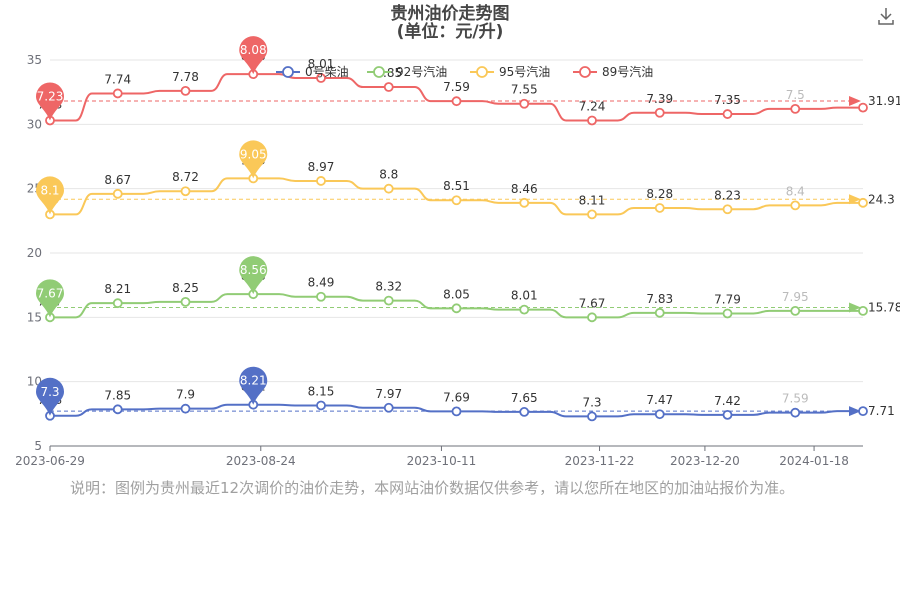 The width and height of the screenshot is (900, 600). I want to click on data-label: 8.21, so click(117, 289).